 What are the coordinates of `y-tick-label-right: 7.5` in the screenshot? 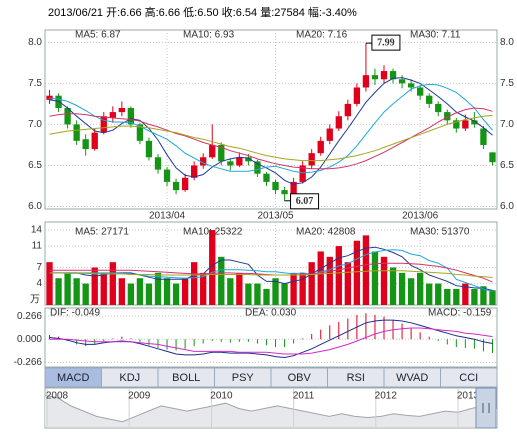 It's located at (507, 83).